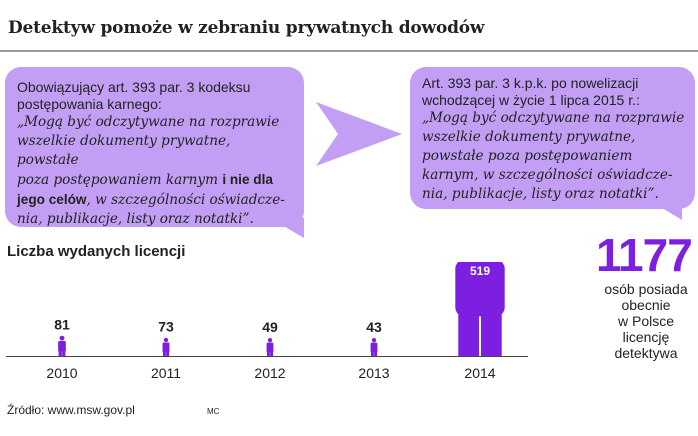 The image size is (698, 436). What do you see at coordinates (62, 325) in the screenshot?
I see `data-label-2010: 81` at bounding box center [62, 325].